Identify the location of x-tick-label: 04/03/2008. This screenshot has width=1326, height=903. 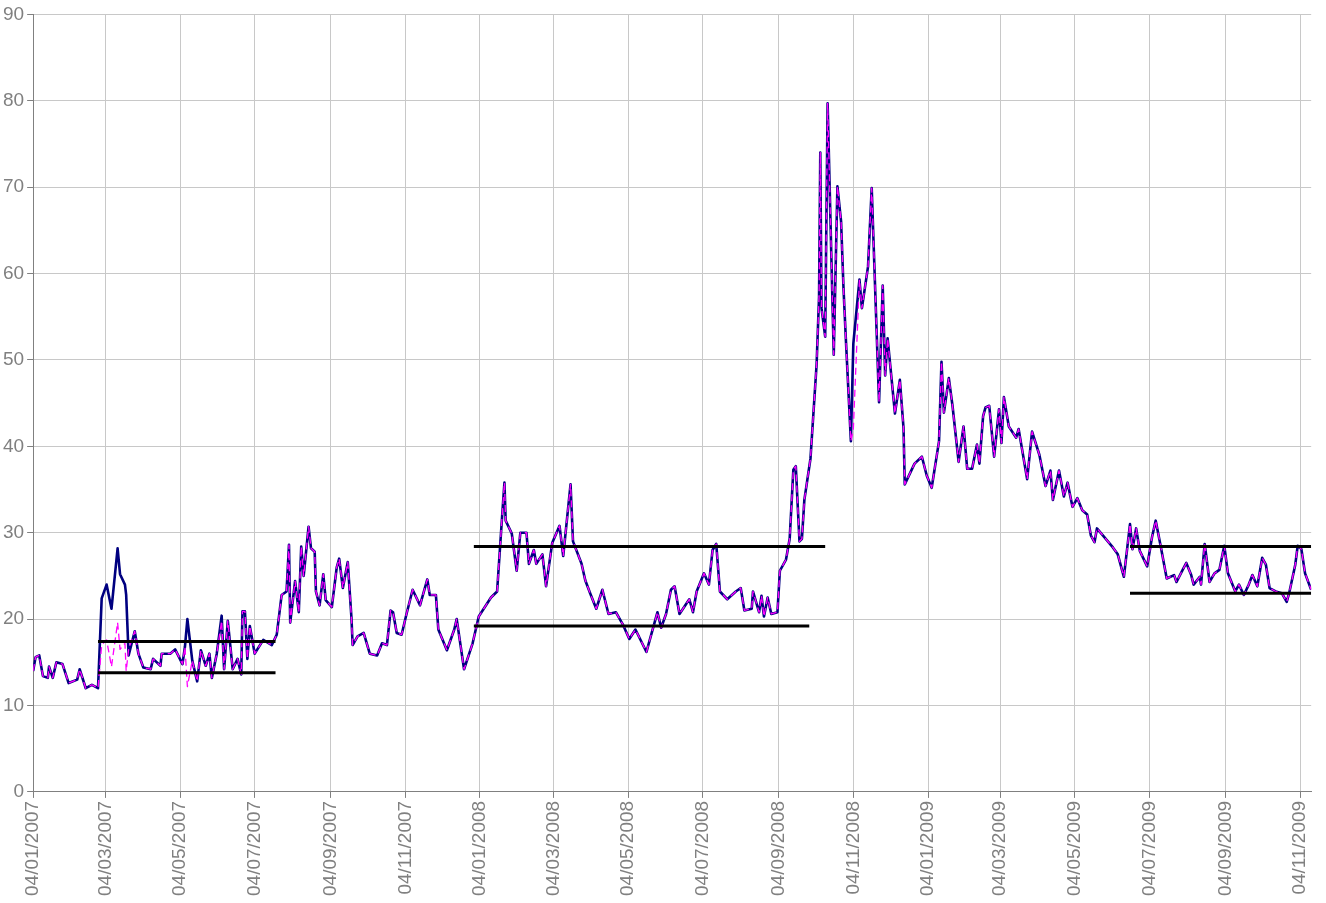
(552, 848).